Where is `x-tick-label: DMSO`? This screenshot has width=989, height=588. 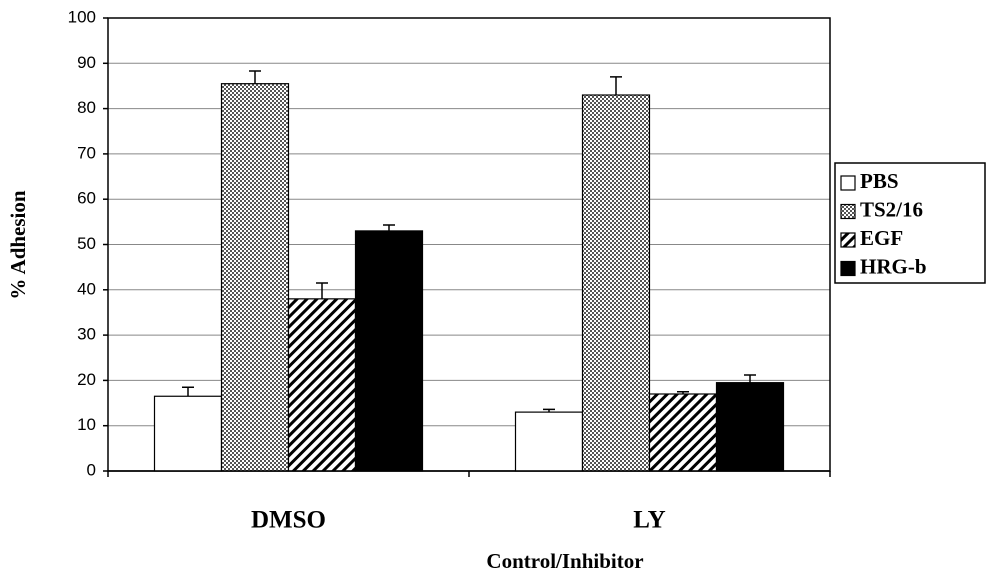 x-tick-label: DMSO is located at coordinates (288, 520).